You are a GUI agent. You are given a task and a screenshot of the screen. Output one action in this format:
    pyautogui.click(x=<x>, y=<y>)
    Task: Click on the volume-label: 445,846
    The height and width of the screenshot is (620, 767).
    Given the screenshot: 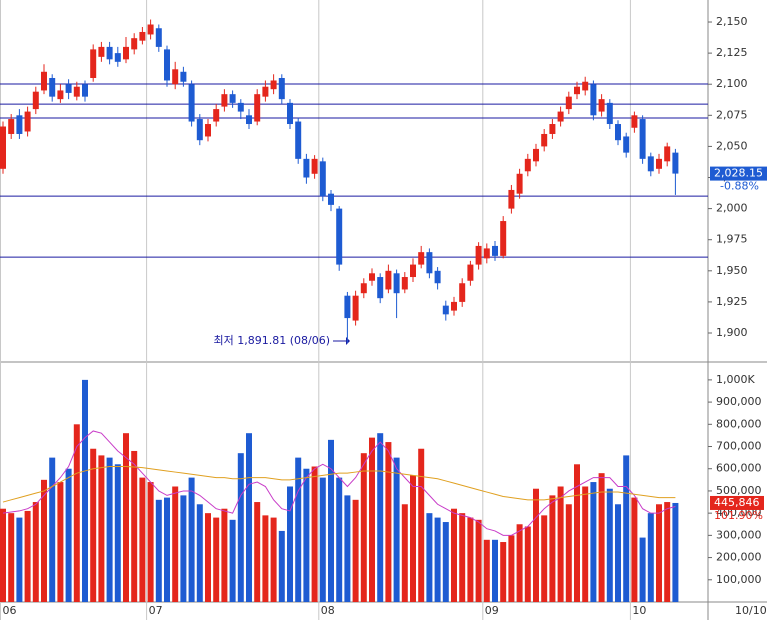 What is the action you would take?
    pyautogui.click(x=737, y=502)
    